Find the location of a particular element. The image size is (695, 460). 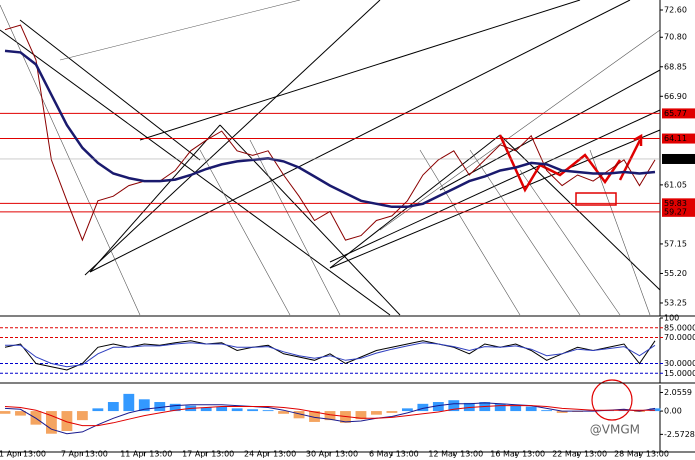

y-tick-label: 66.90 is located at coordinates (675, 96).